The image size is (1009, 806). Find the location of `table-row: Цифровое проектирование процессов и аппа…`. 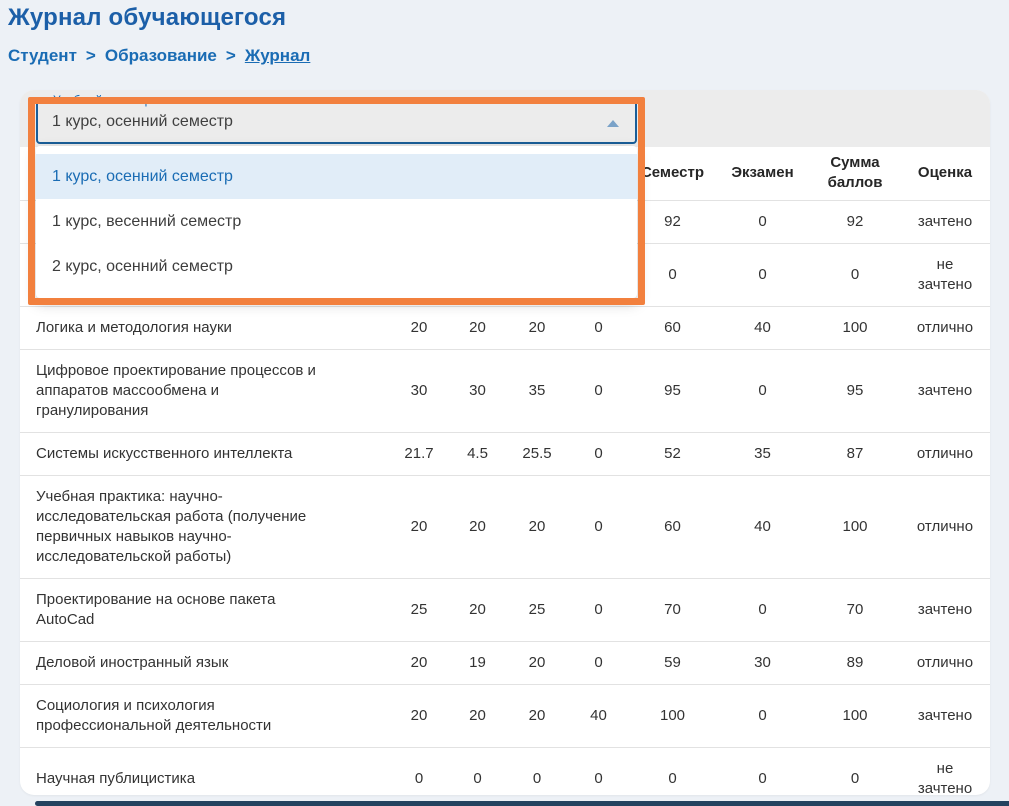

table-row: Цифровое проектирование процессов и аппа… is located at coordinates (505, 391).